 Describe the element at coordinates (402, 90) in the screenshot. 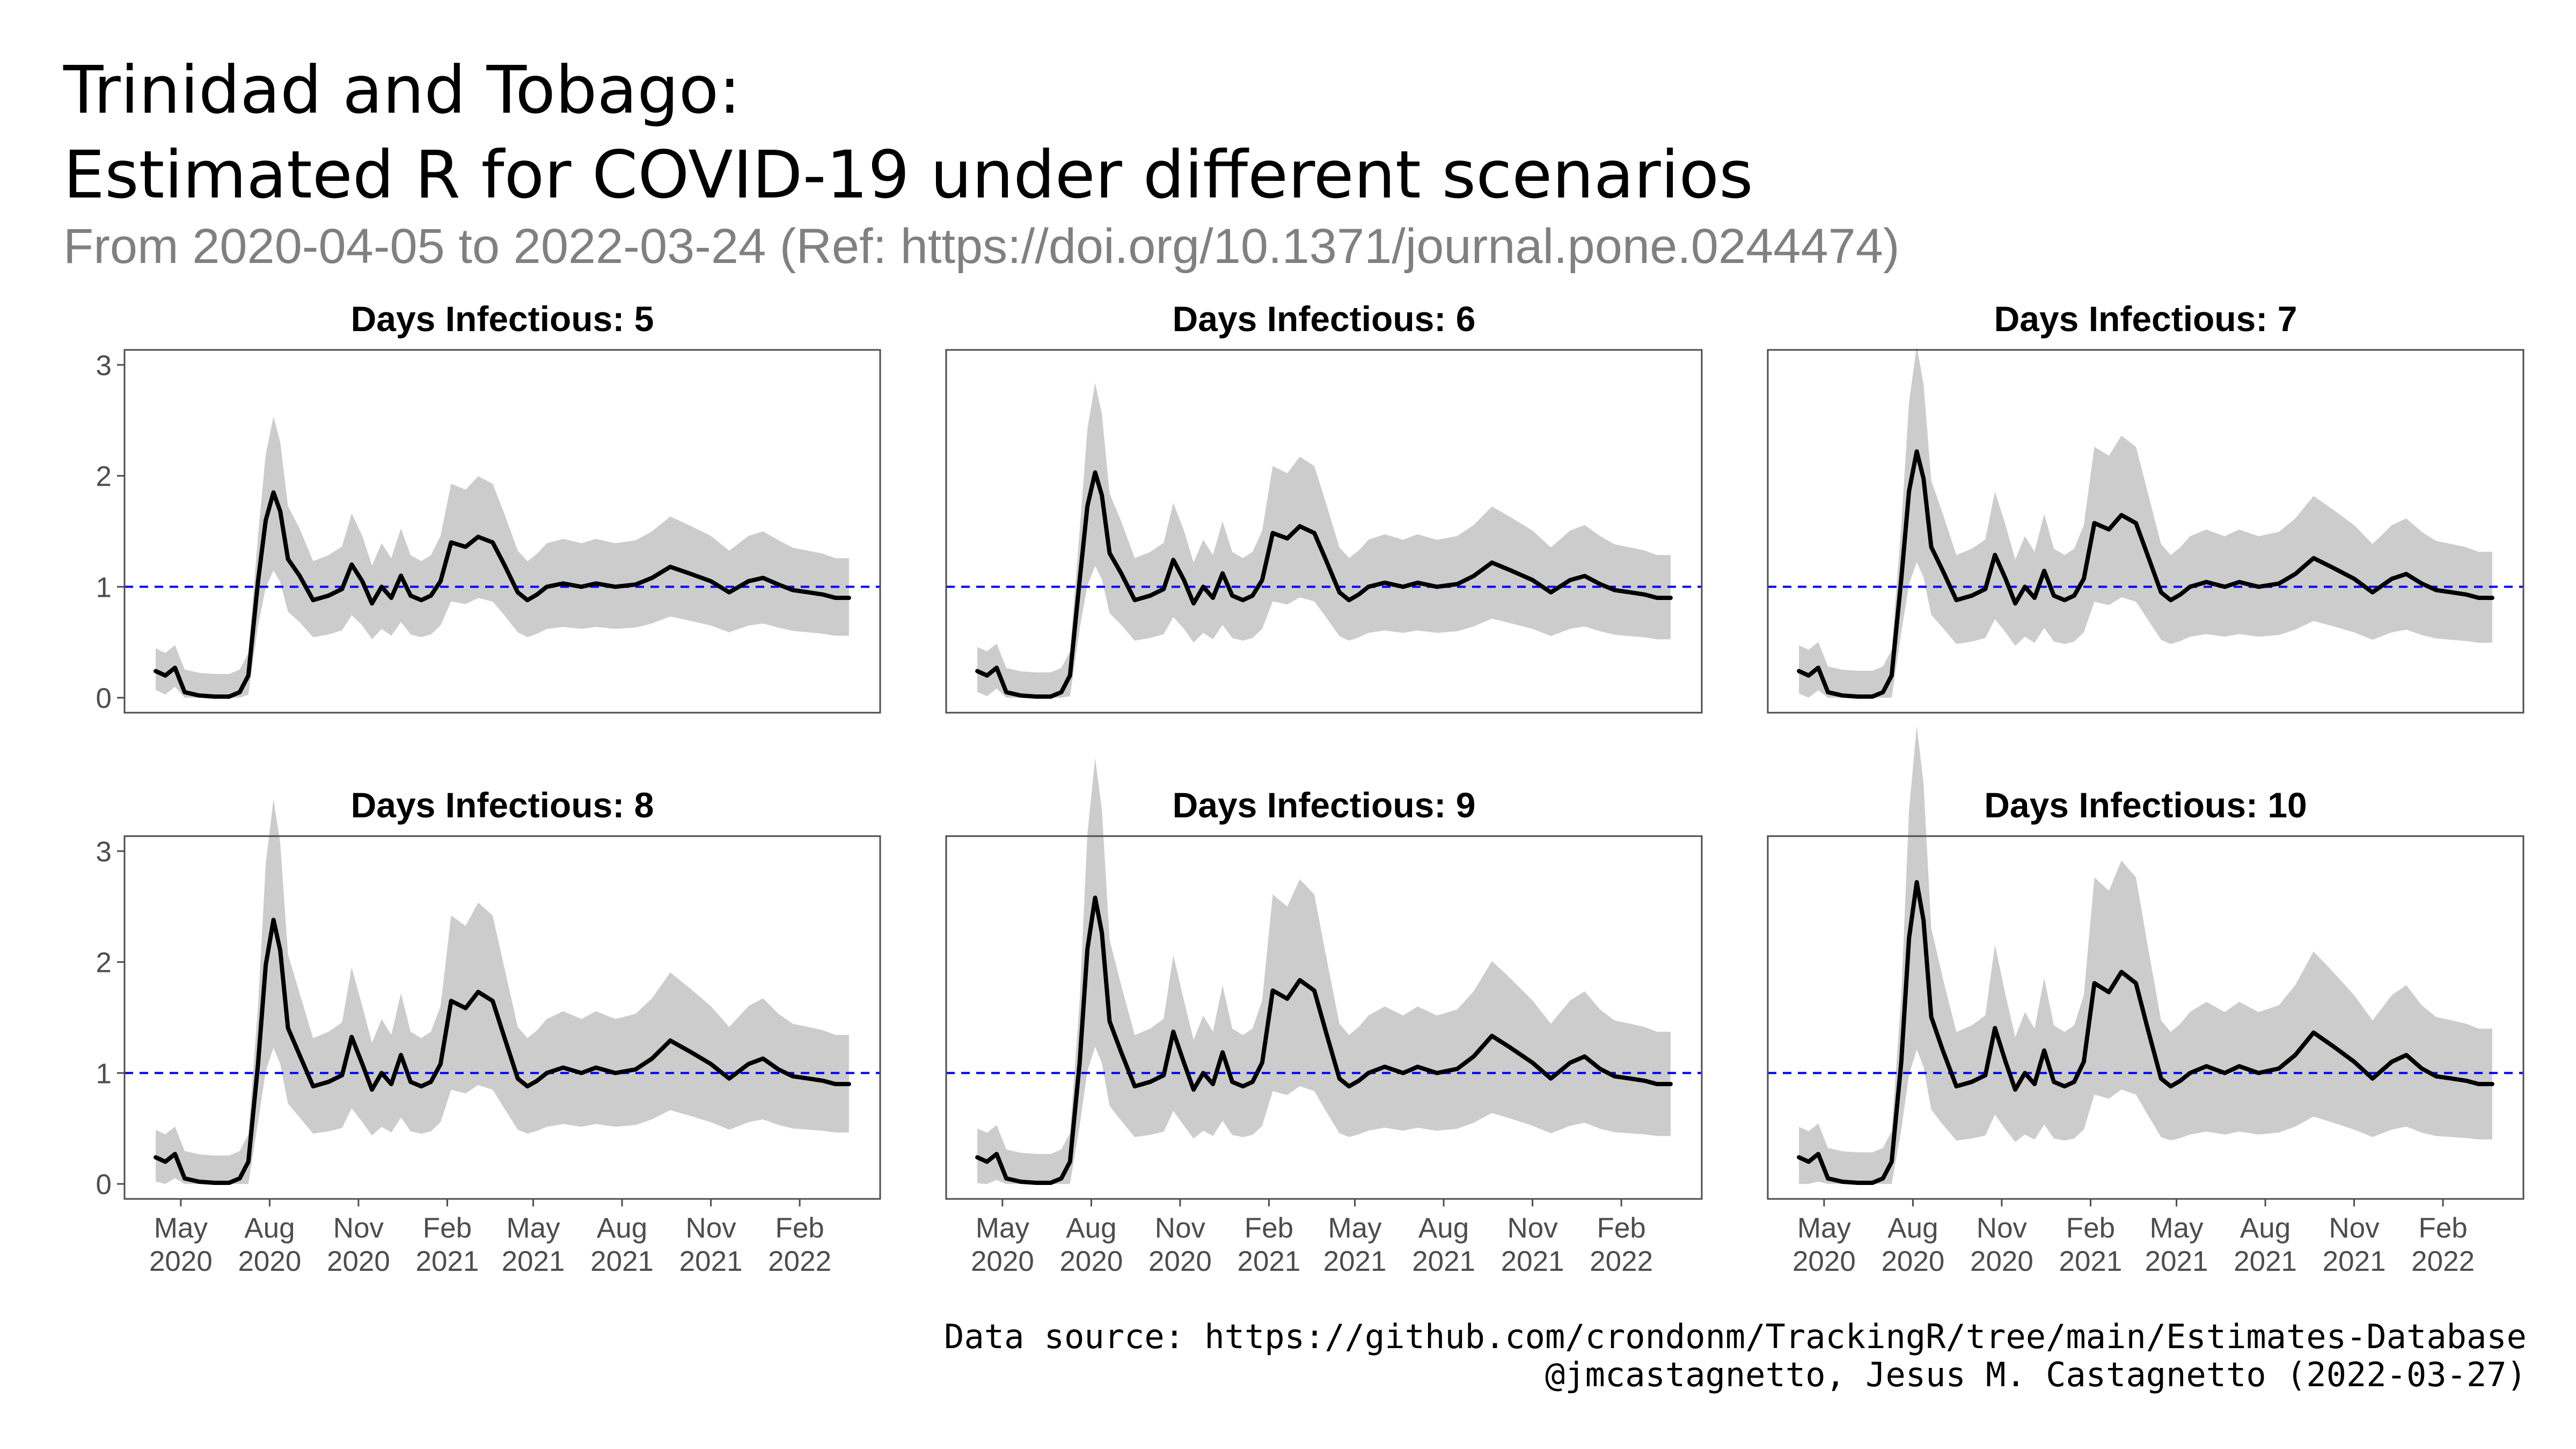

I see `chart-title-line1: Trinidad and Tobago:` at that location.